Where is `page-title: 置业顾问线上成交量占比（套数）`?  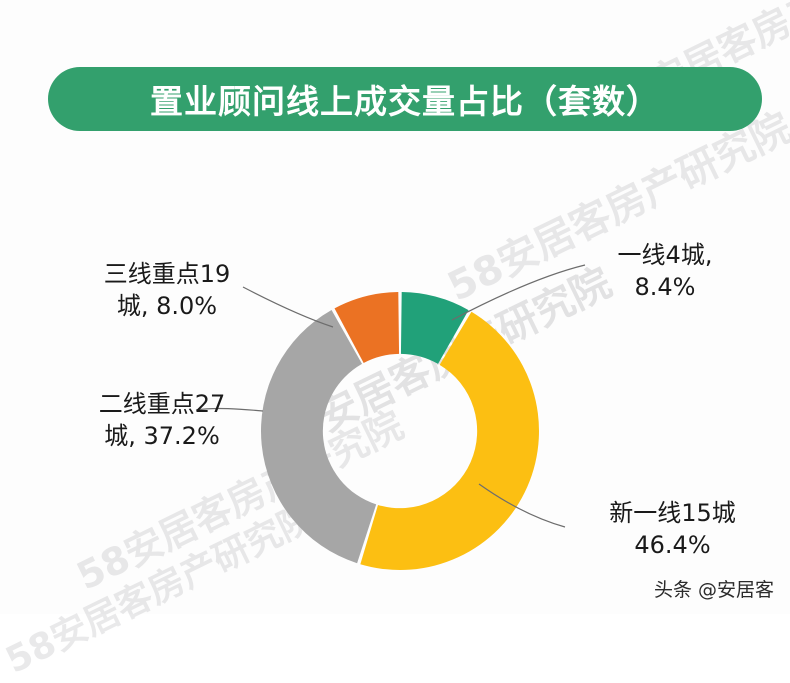
page-title: 置业顾问线上成交量占比（套数） is located at coordinates (405, 101).